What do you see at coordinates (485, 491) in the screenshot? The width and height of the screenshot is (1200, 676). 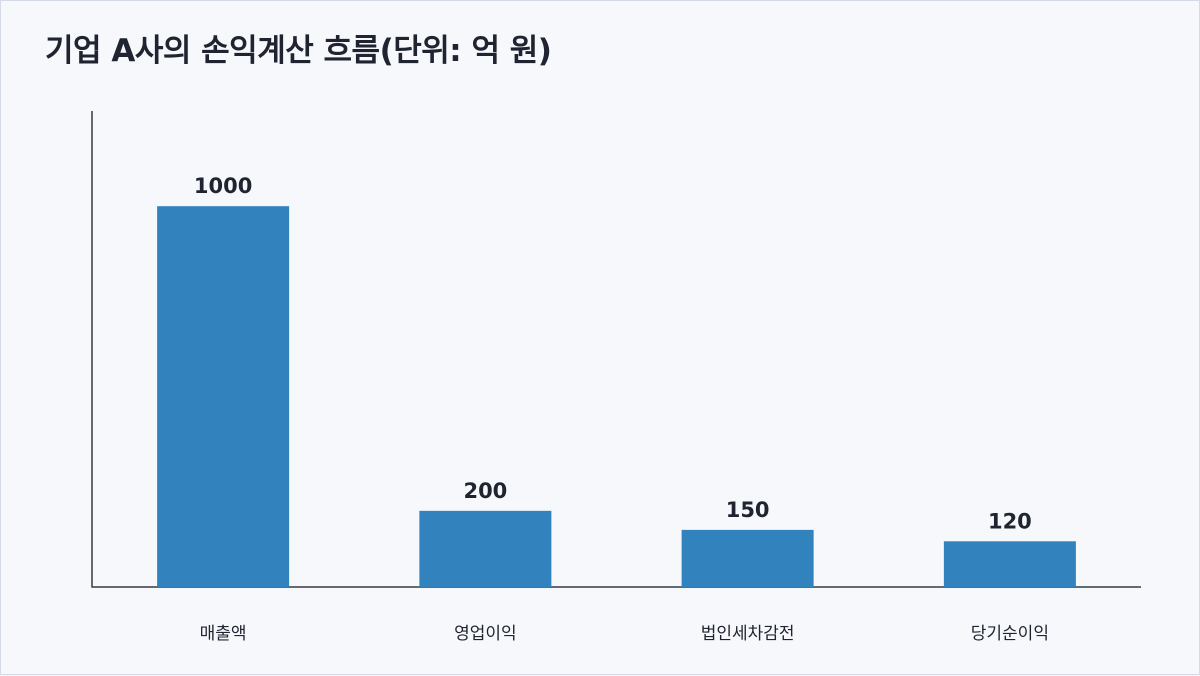 I see `value-label-2: 200` at bounding box center [485, 491].